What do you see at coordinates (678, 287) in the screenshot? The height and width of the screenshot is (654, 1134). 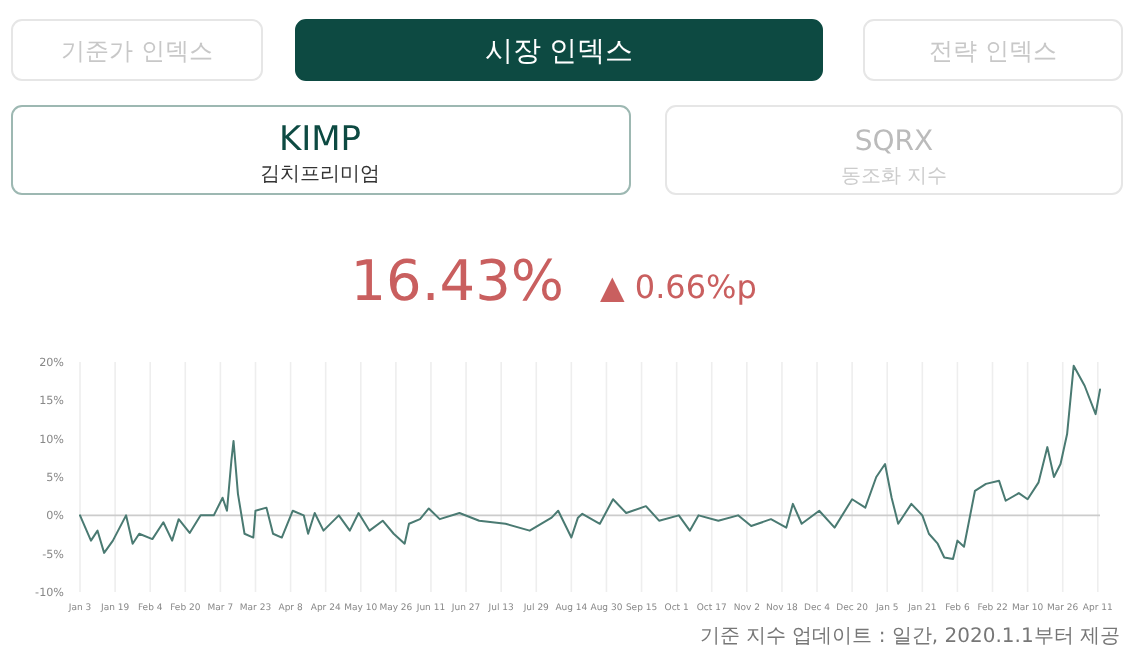 I see `text: ▲ 0.66%p` at bounding box center [678, 287].